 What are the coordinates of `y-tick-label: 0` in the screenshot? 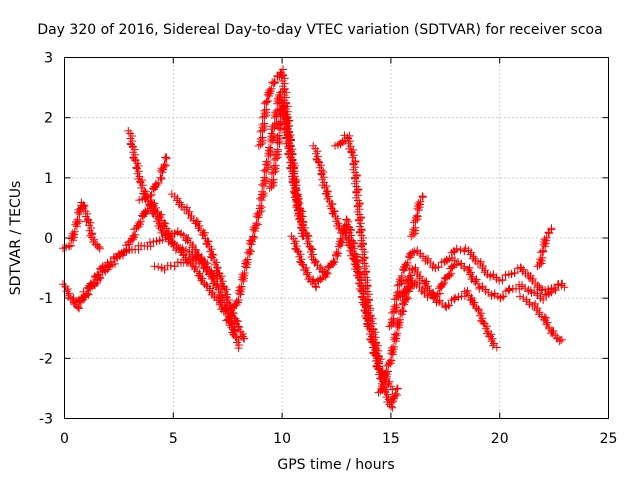 It's located at (48, 239).